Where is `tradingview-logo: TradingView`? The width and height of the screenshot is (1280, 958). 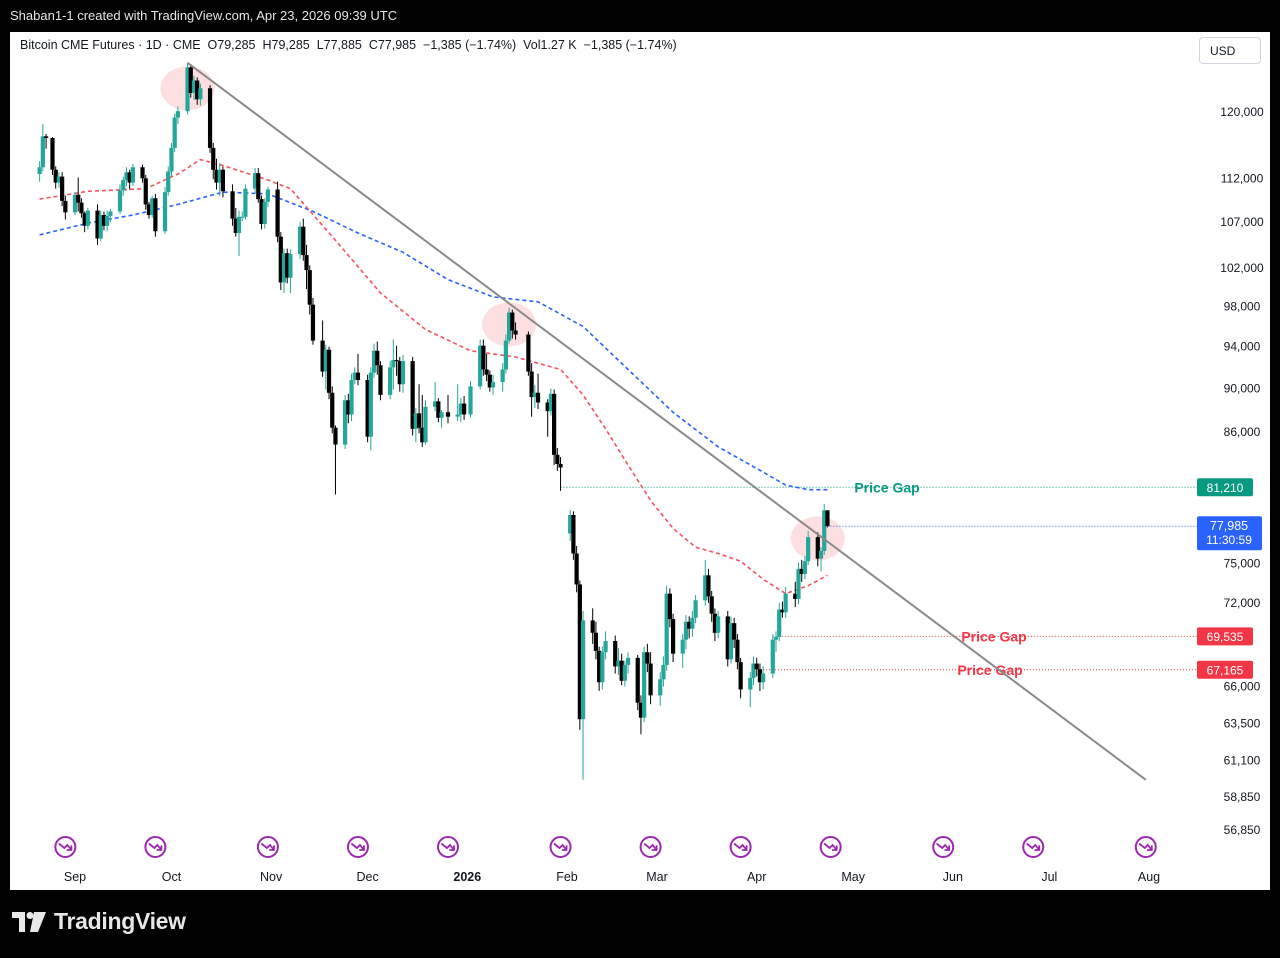
tradingview-logo: TradingView is located at coordinates (99, 921).